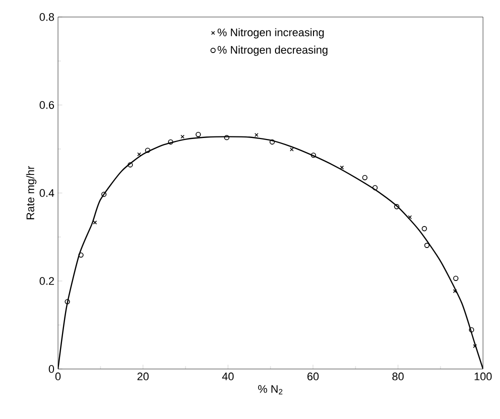 The width and height of the screenshot is (500, 419). What do you see at coordinates (51, 369) in the screenshot?
I see `y-tick-label: 0` at bounding box center [51, 369].